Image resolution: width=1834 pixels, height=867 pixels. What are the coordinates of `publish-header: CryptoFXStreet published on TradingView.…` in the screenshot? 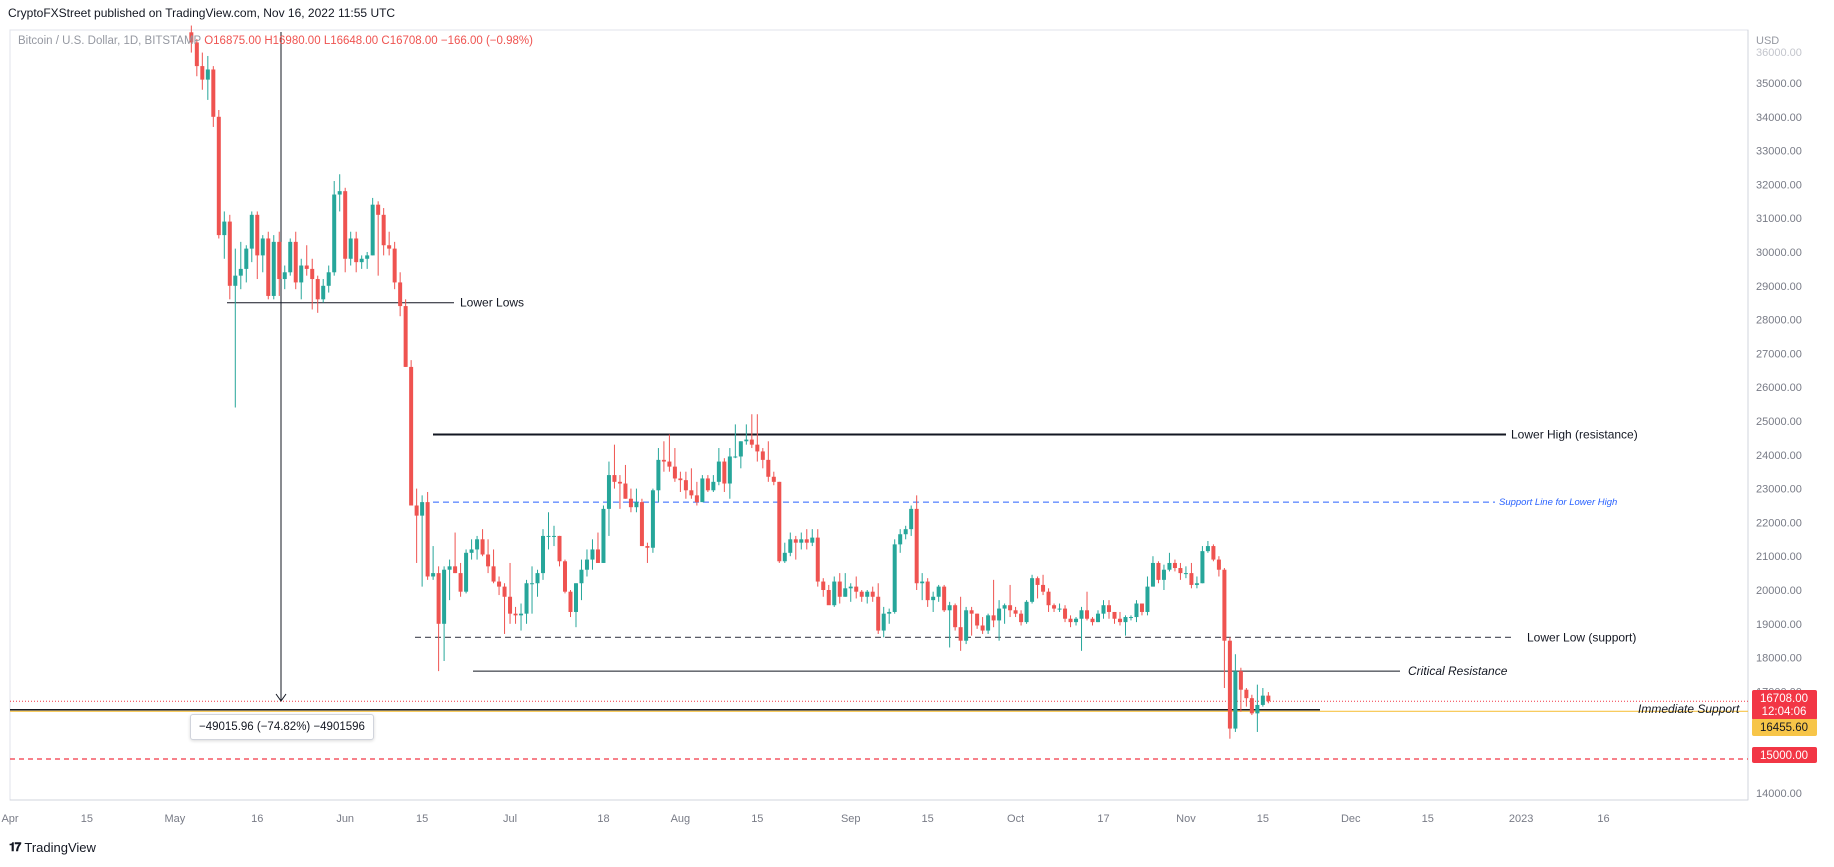 It's located at (202, 13).